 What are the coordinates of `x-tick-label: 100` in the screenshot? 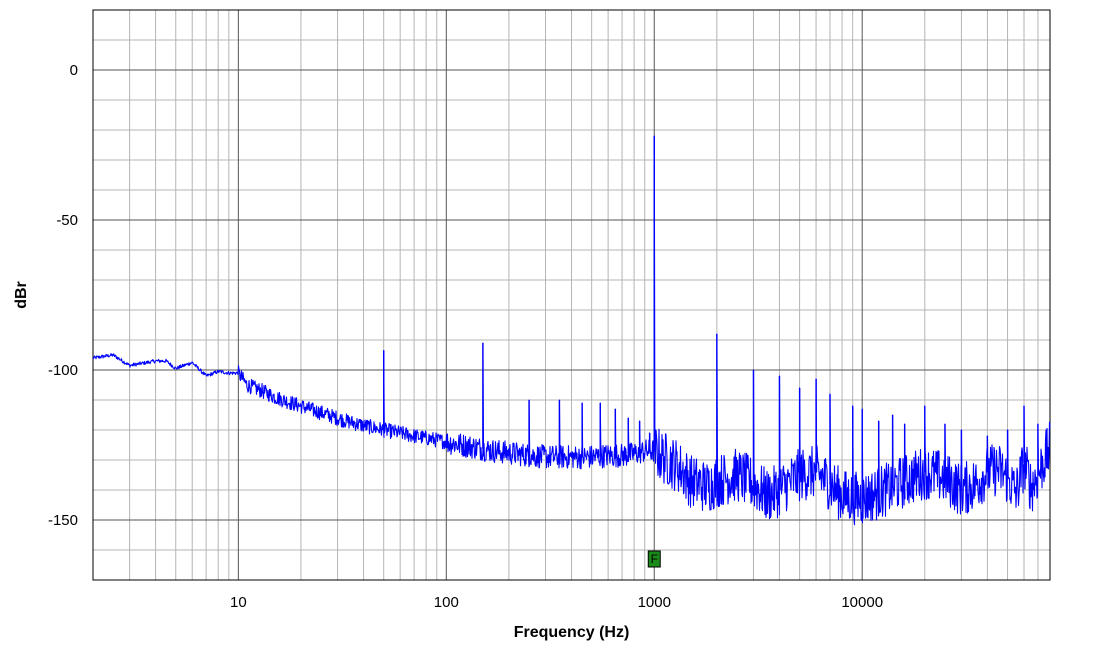 It's located at (446, 602).